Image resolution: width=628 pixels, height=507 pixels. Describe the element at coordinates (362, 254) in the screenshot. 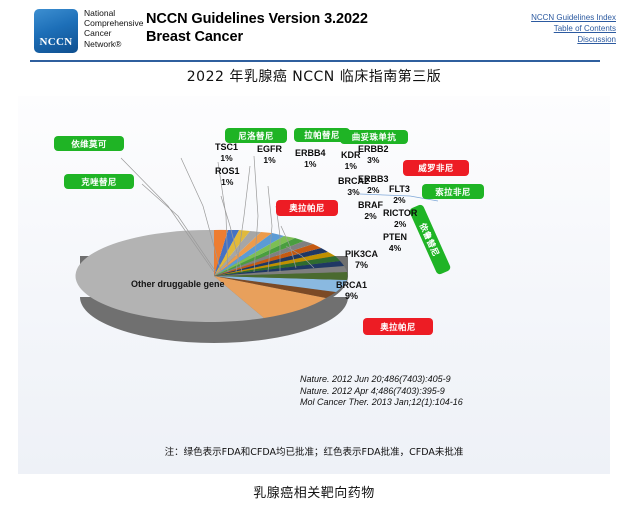

I see `gene-name: PIK3CA` at that location.